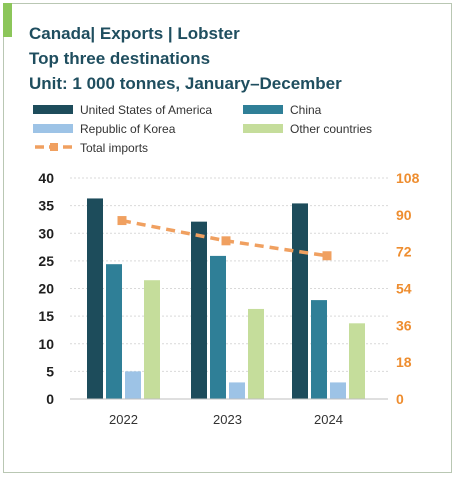  Describe the element at coordinates (306, 110) in the screenshot. I see `legend-label: China` at that location.